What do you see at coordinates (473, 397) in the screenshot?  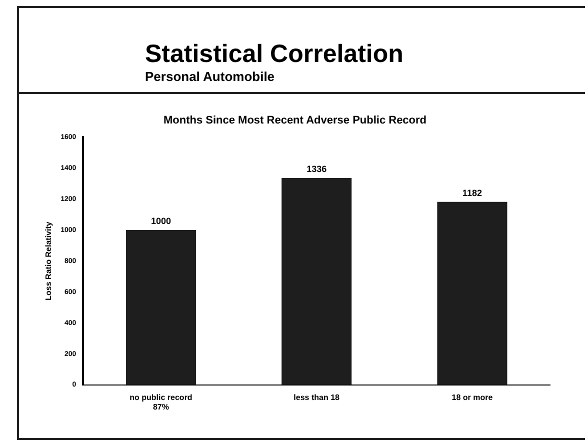 I see `x-tick-label: 18 or more` at bounding box center [473, 397].